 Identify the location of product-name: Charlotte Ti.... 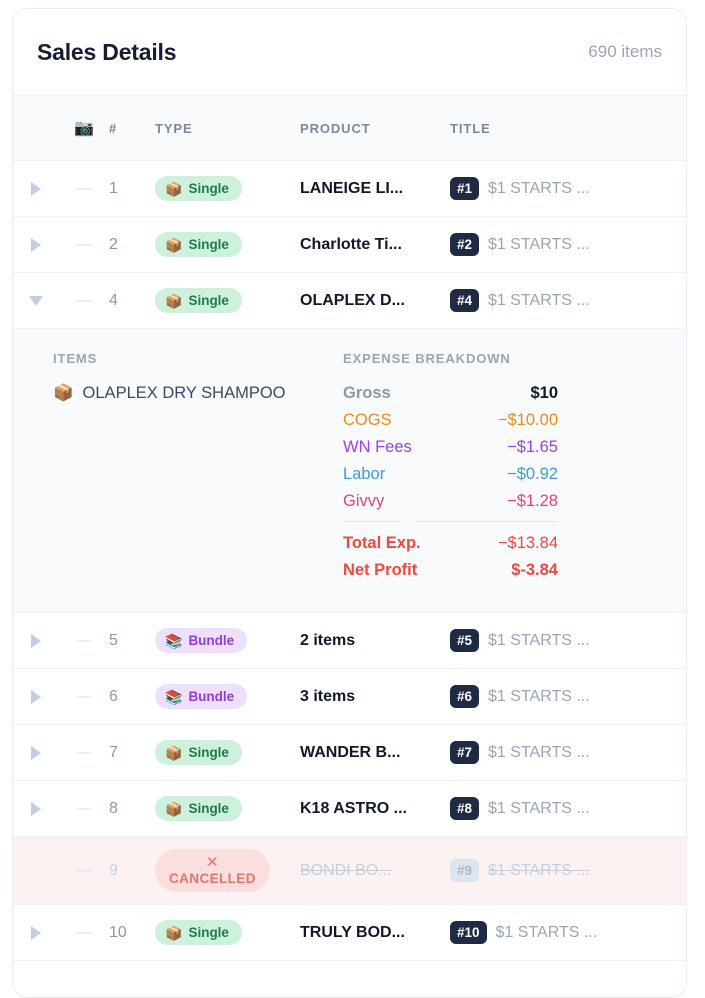
(351, 244).